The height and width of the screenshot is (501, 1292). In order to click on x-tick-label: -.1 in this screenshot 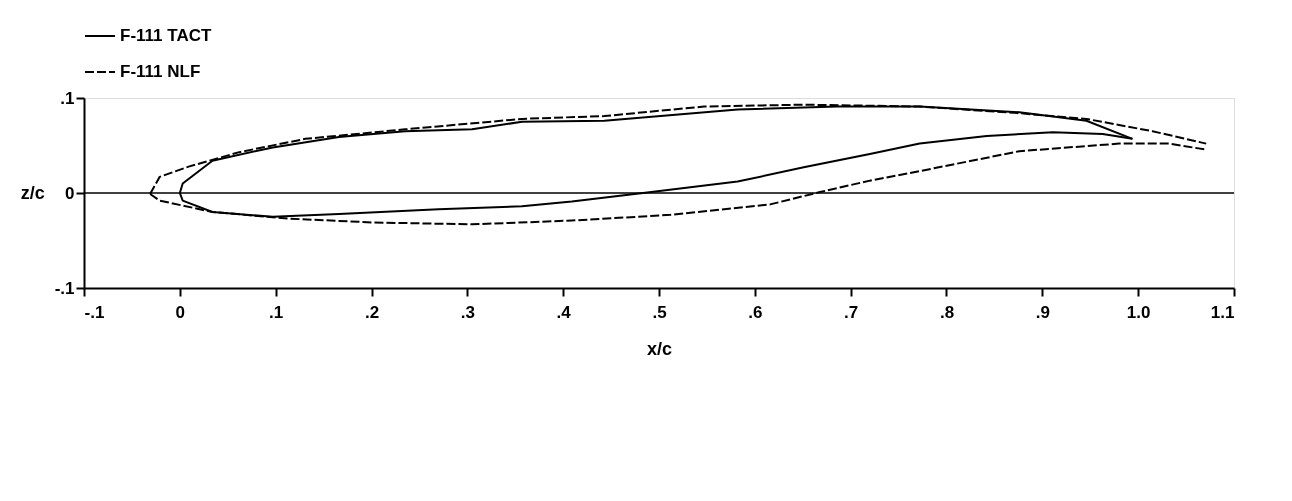, I will do `click(94, 312)`.